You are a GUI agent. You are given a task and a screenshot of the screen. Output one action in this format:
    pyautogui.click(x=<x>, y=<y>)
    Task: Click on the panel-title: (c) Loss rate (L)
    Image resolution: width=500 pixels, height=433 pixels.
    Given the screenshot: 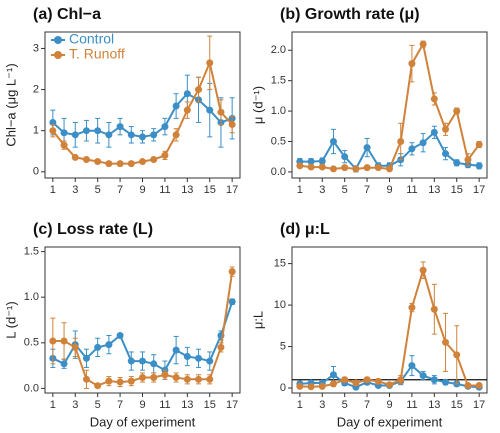 What is the action you would take?
    pyautogui.click(x=93, y=229)
    